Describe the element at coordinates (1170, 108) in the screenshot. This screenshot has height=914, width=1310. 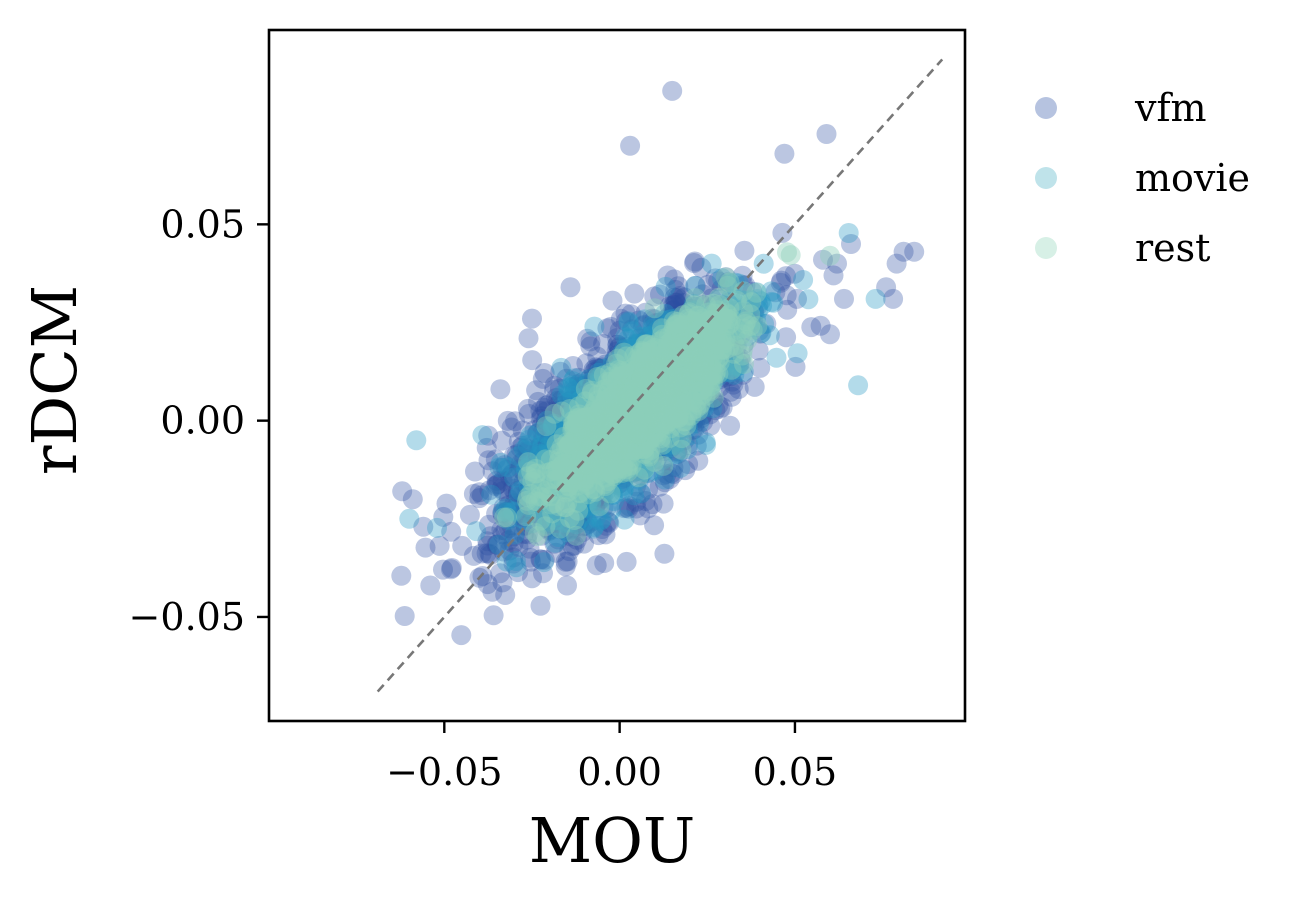
I see `legend-label-vfm: vfm` at that location.